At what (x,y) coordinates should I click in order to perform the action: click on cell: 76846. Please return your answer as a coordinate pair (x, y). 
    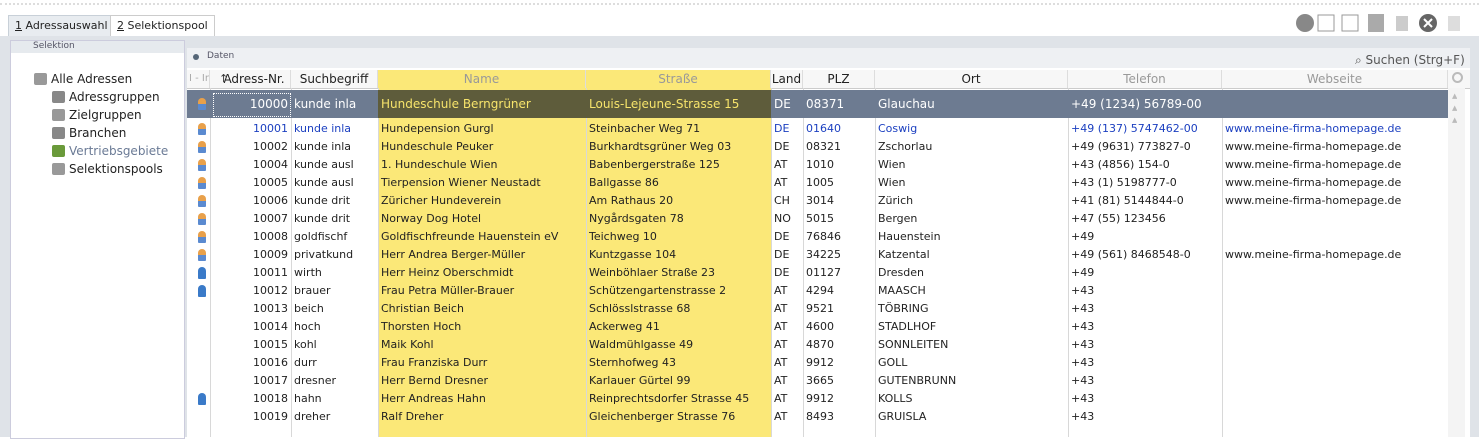
    Looking at the image, I should click on (823, 236).